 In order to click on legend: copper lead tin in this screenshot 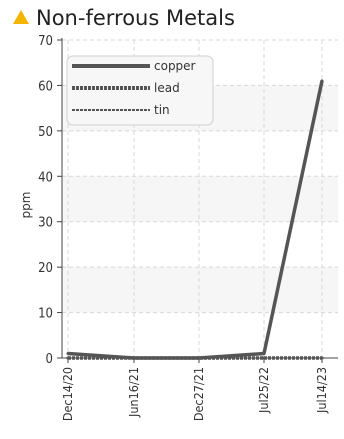, I will do `click(140, 90)`.